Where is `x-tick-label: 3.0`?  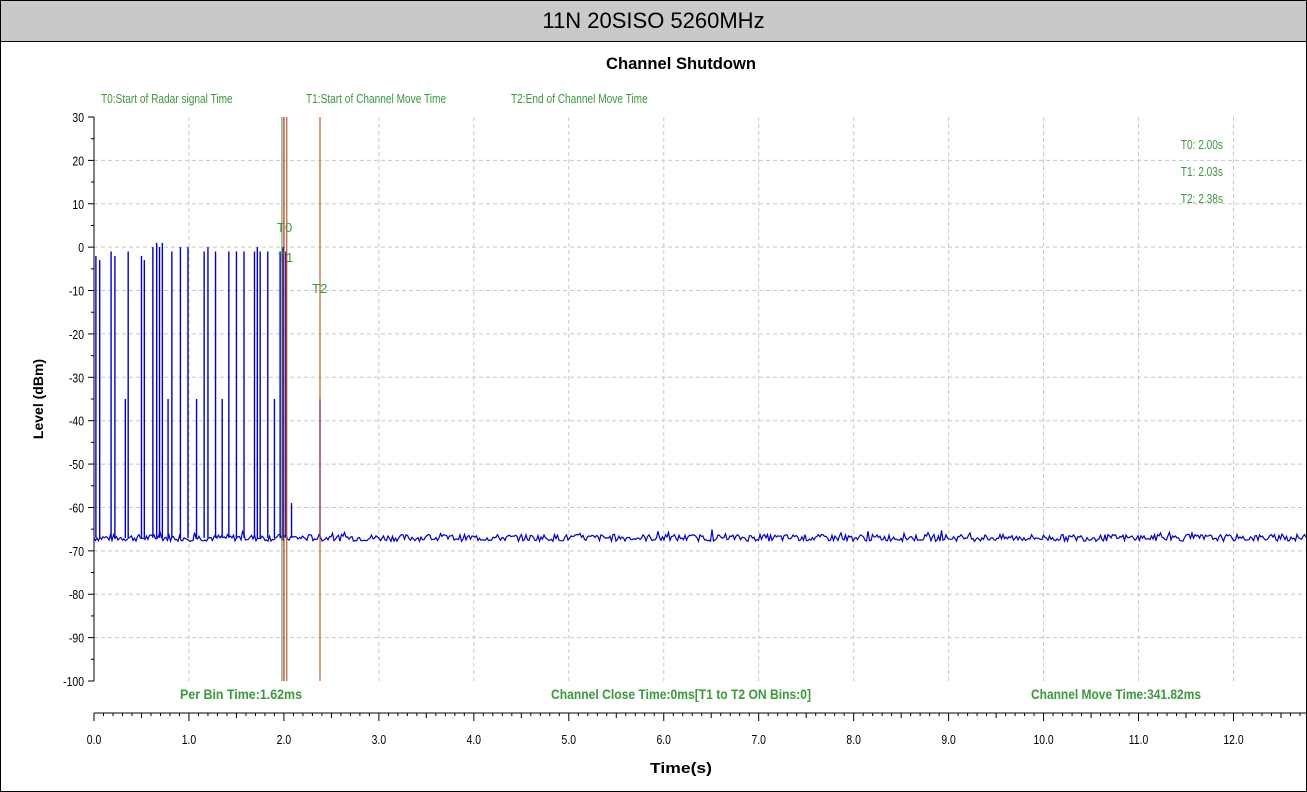
x-tick-label: 3.0 is located at coordinates (379, 740).